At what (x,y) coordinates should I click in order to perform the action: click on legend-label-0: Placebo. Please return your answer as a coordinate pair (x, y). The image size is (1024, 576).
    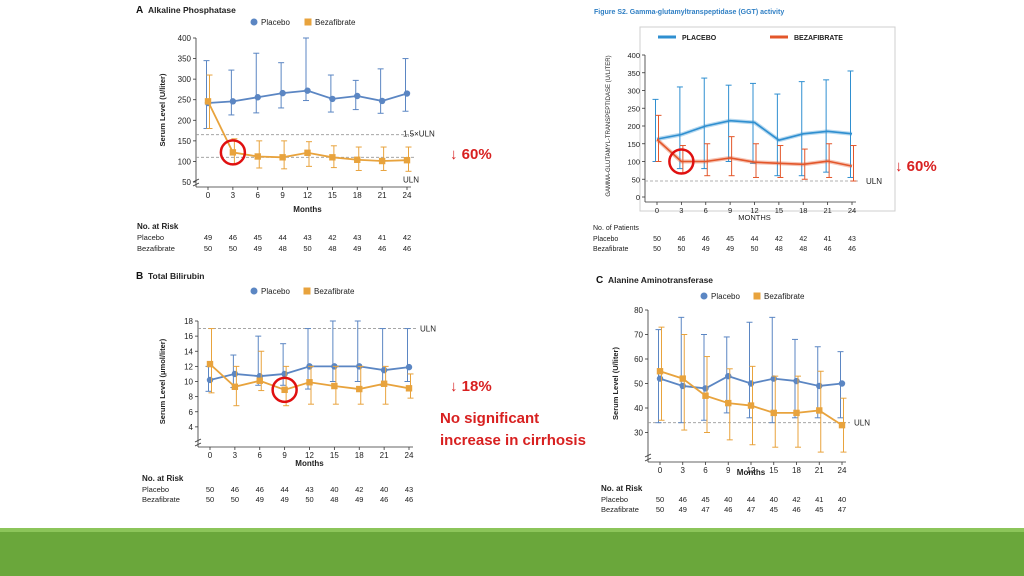
    Looking at the image, I should click on (275, 22).